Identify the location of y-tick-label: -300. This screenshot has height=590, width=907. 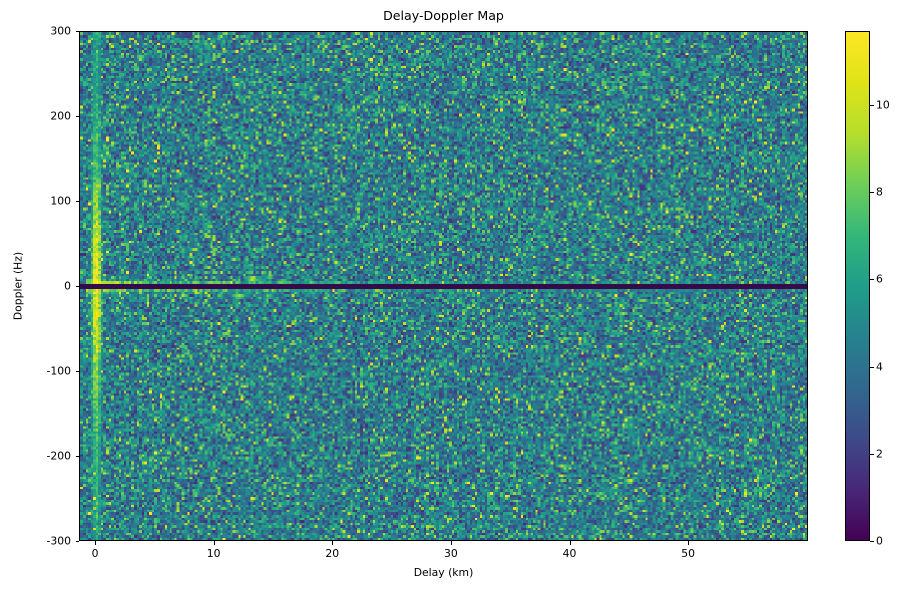
(58, 541).